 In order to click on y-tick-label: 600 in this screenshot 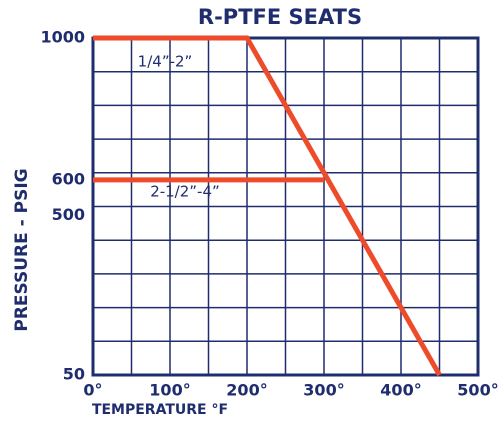, I will do `click(68, 178)`.